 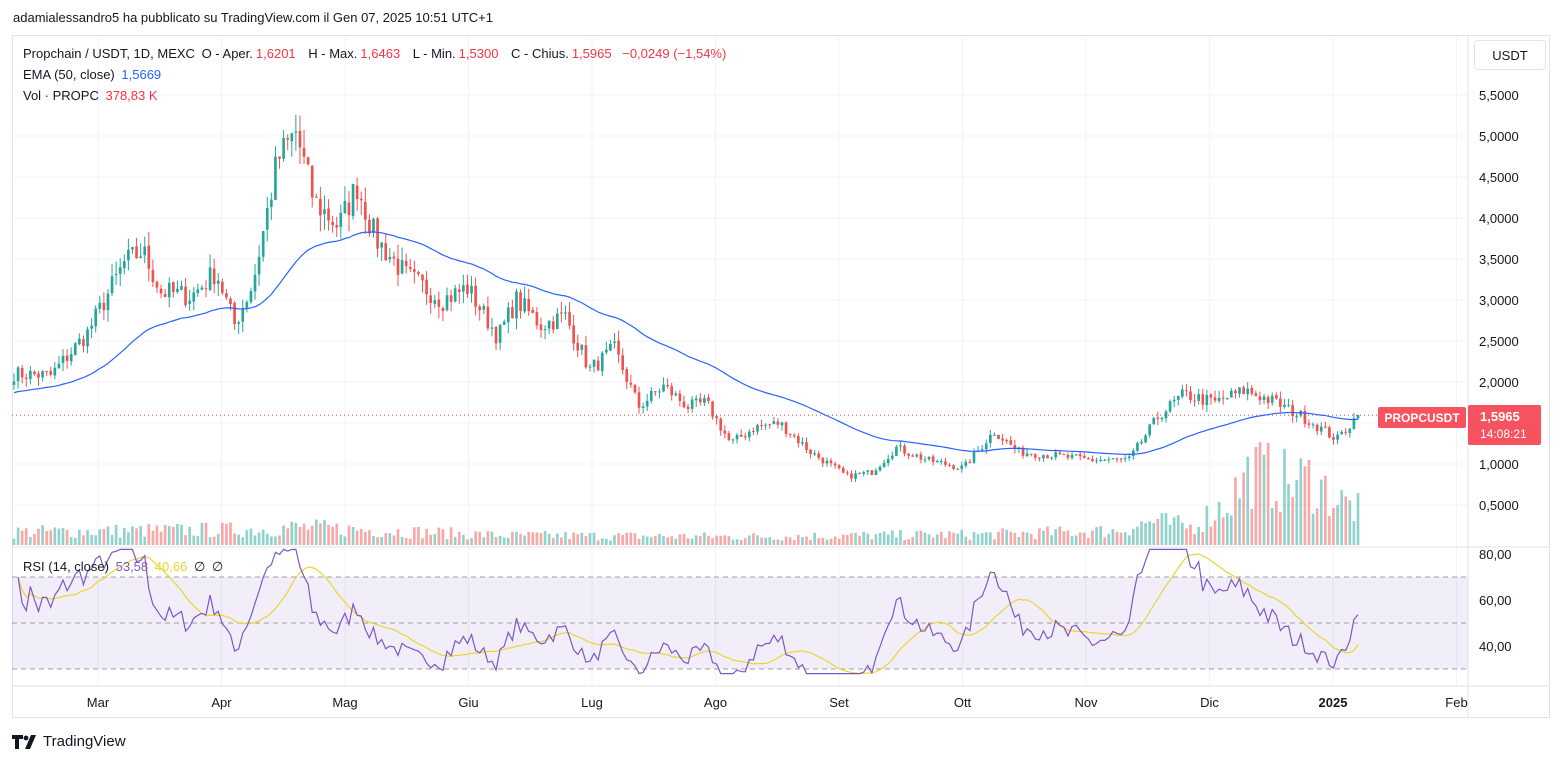 I want to click on ema-legend: EMA (50, close) 1,5669, so click(x=93, y=74).